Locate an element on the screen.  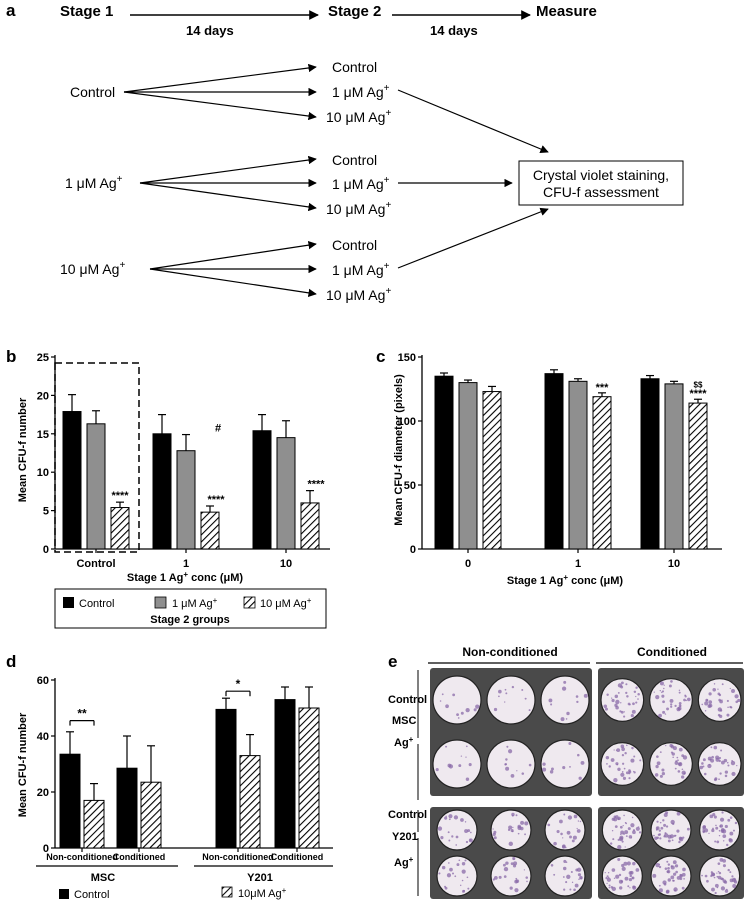
stage1-10uM: 10 μM Ag+ is located at coordinates (92, 268).